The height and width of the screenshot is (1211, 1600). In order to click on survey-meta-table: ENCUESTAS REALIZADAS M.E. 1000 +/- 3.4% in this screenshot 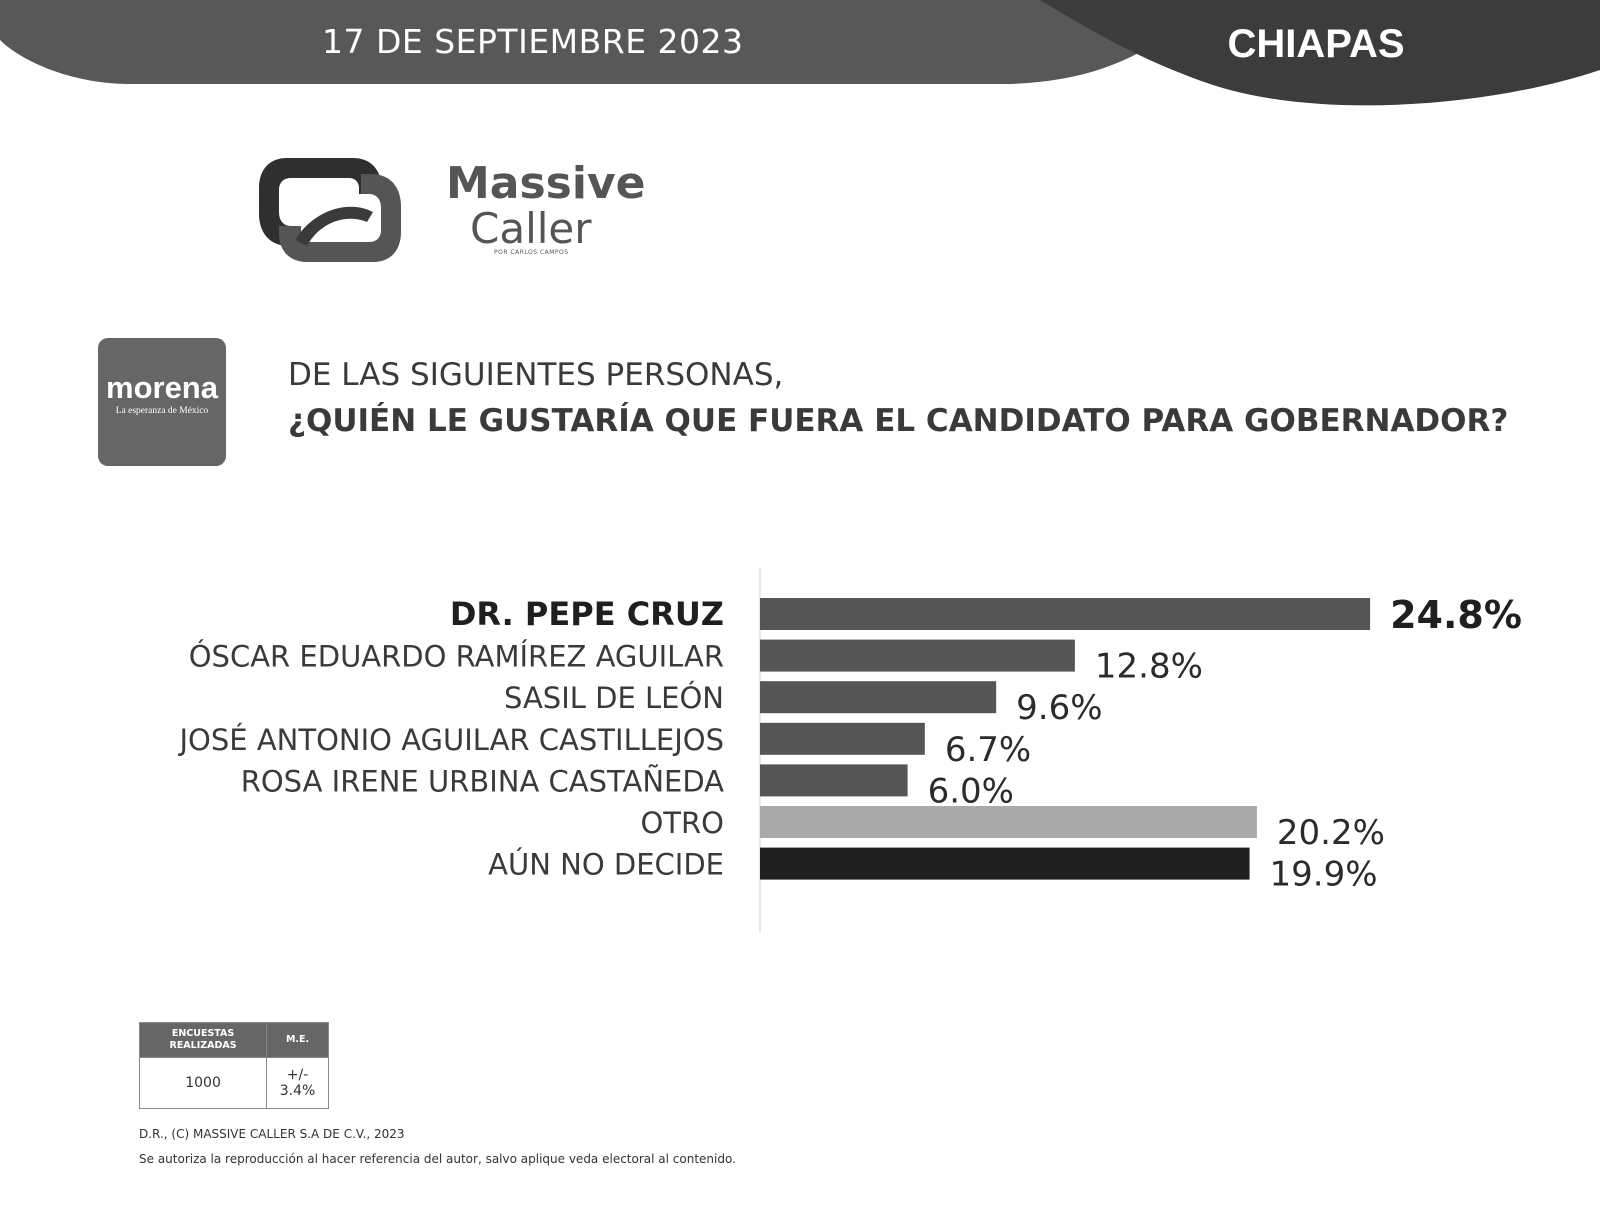, I will do `click(234, 1065)`.